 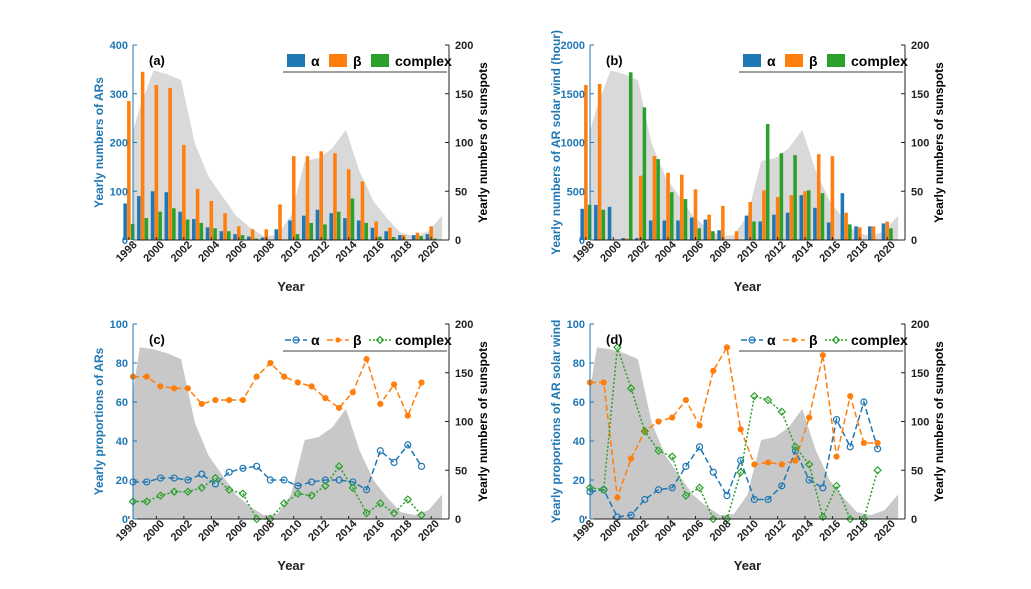 What do you see at coordinates (768, 499) in the screenshot?
I see `point-α-2011` at bounding box center [768, 499].